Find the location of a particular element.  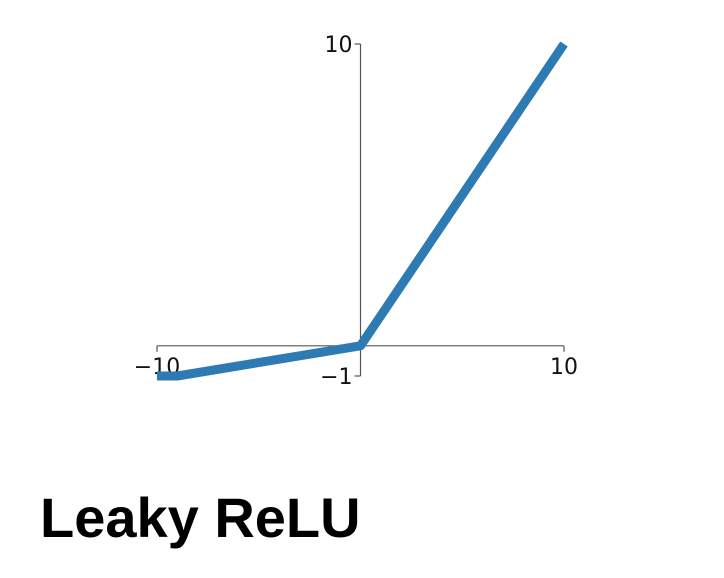

chart-caption: Leaky ReLU is located at coordinates (200, 517).